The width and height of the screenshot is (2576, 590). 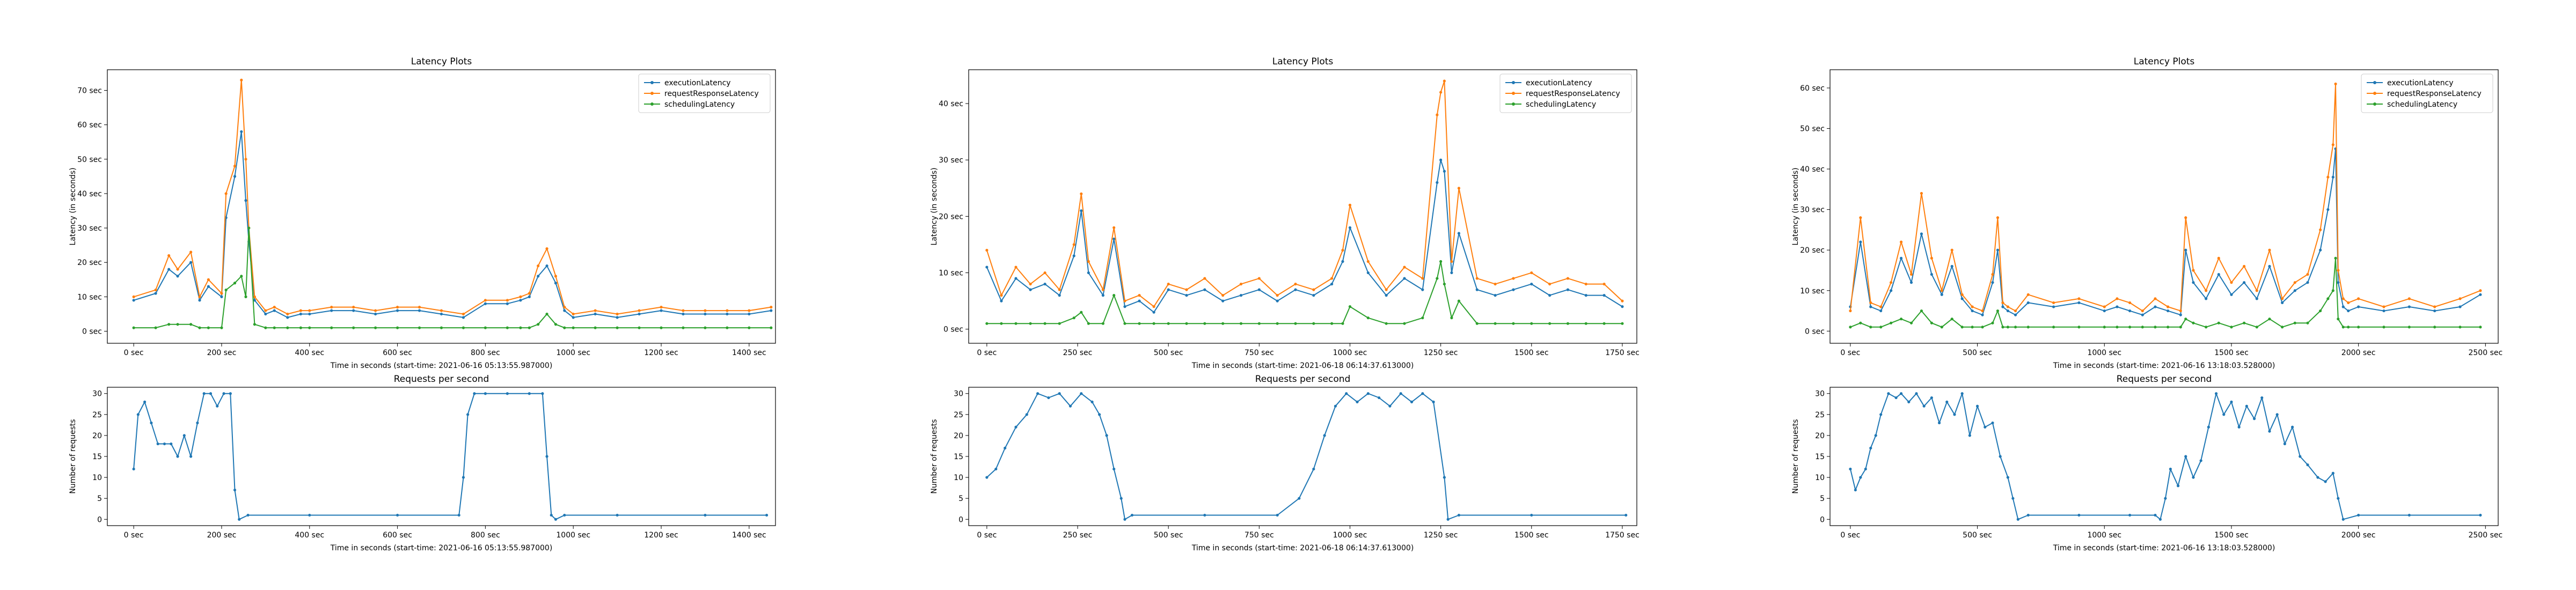 What do you see at coordinates (441, 379) in the screenshot?
I see `chart-title: Requests per second` at bounding box center [441, 379].